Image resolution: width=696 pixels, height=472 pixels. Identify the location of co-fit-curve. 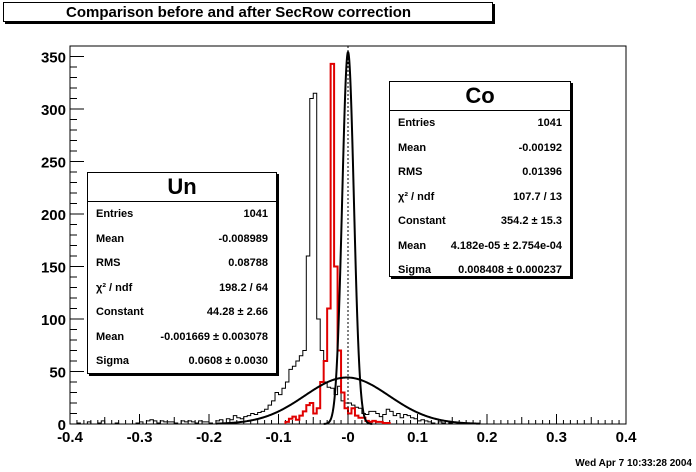
(348, 237).